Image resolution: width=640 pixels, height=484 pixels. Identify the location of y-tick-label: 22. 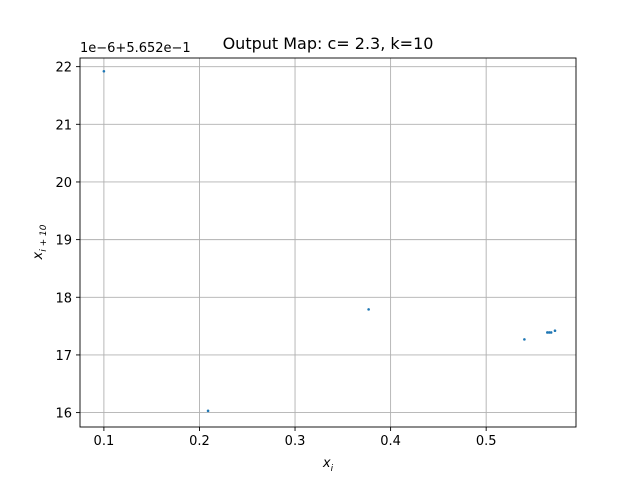
(63, 68).